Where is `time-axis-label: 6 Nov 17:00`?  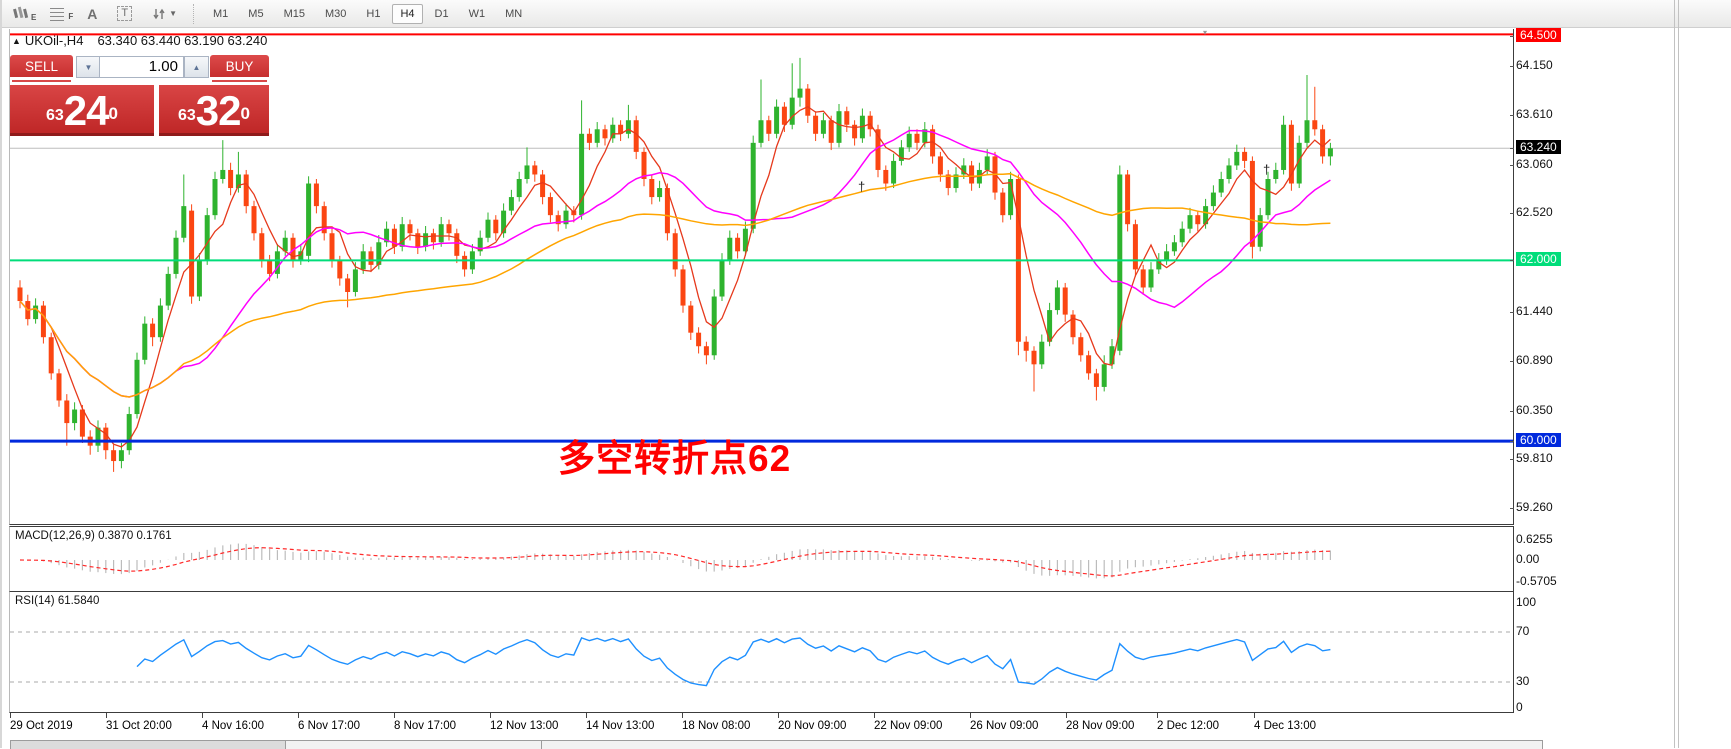
time-axis-label: 6 Nov 17:00 is located at coordinates (329, 726).